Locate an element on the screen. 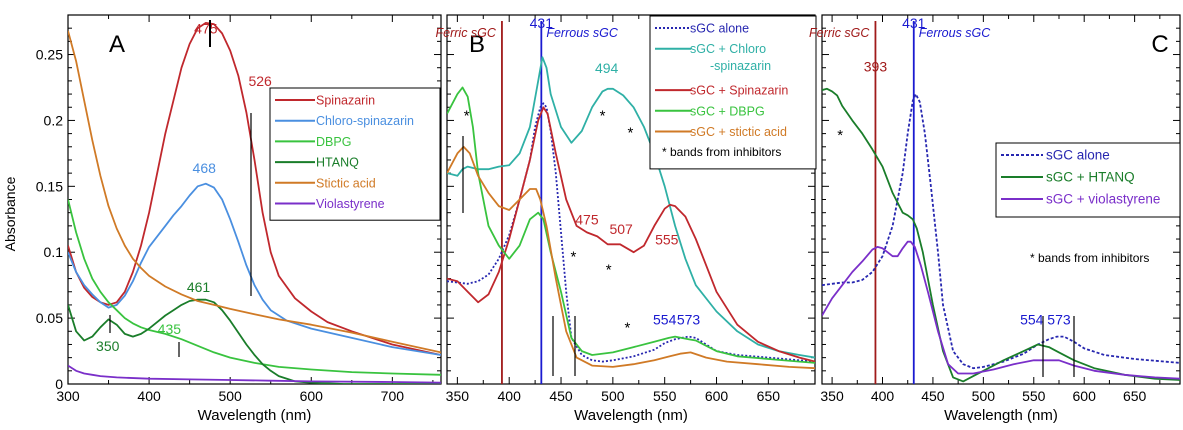 The height and width of the screenshot is (430, 1183). legend-label: Stictic acid is located at coordinates (346, 183).